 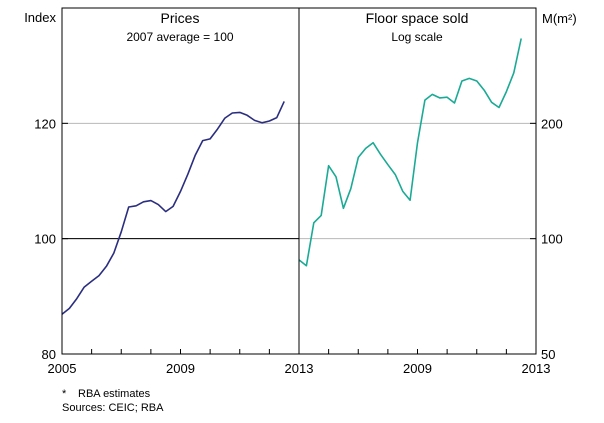 What do you see at coordinates (62, 368) in the screenshot?
I see `x-tick-label-left: 2005` at bounding box center [62, 368].